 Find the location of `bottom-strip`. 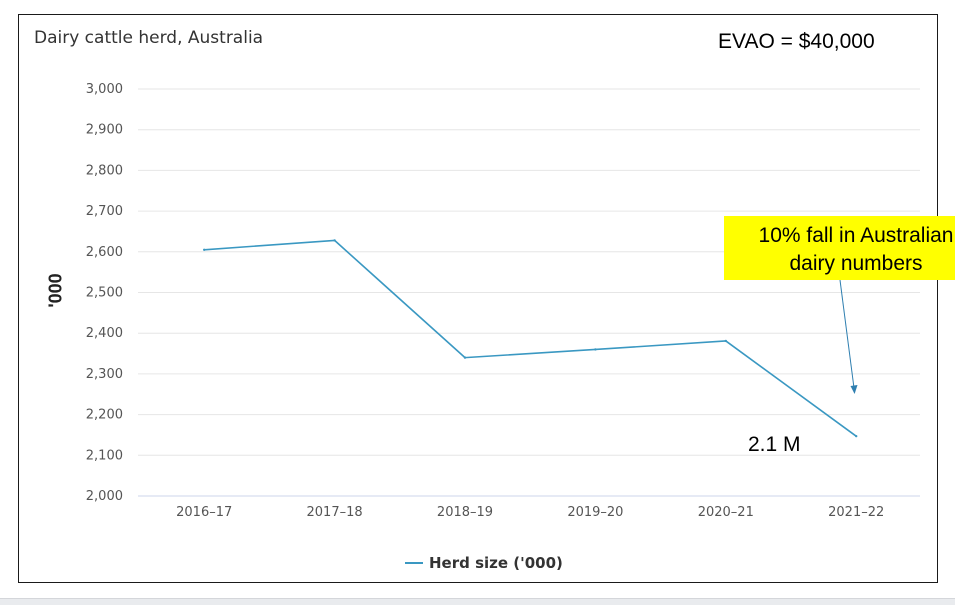

bottom-strip is located at coordinates (477, 601).